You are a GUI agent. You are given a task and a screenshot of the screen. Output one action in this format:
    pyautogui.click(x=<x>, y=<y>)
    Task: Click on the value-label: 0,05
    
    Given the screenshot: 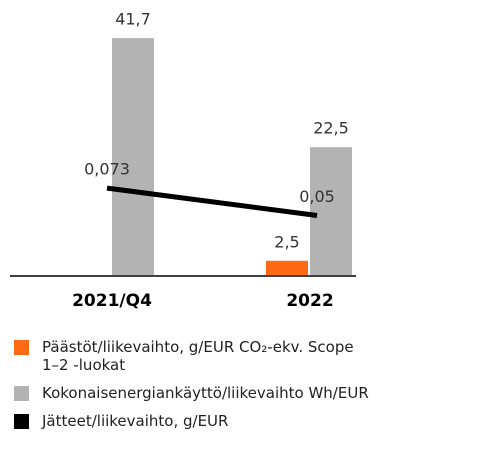 What is the action you would take?
    pyautogui.click(x=317, y=196)
    